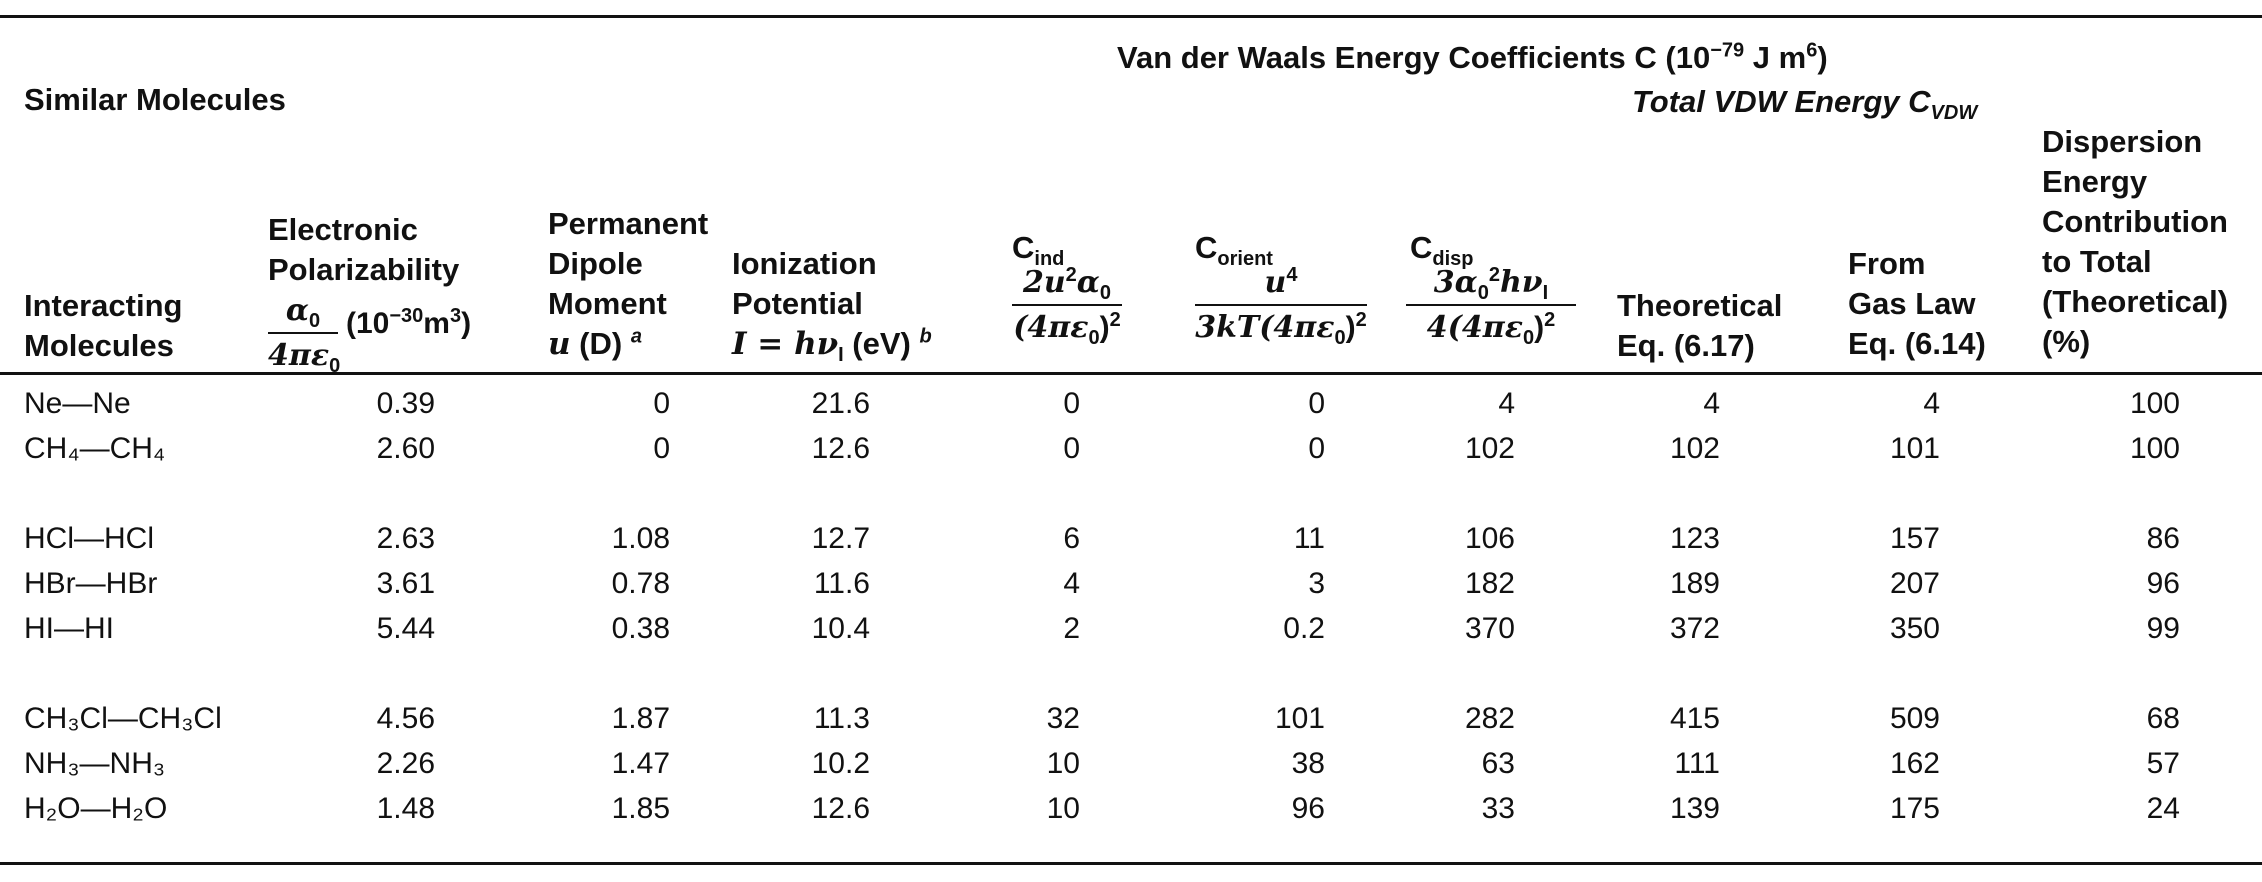  What do you see at coordinates (1700, 325) in the screenshot?
I see `col-header-theoretical: Theoretical Eq. (6.17)` at bounding box center [1700, 325].